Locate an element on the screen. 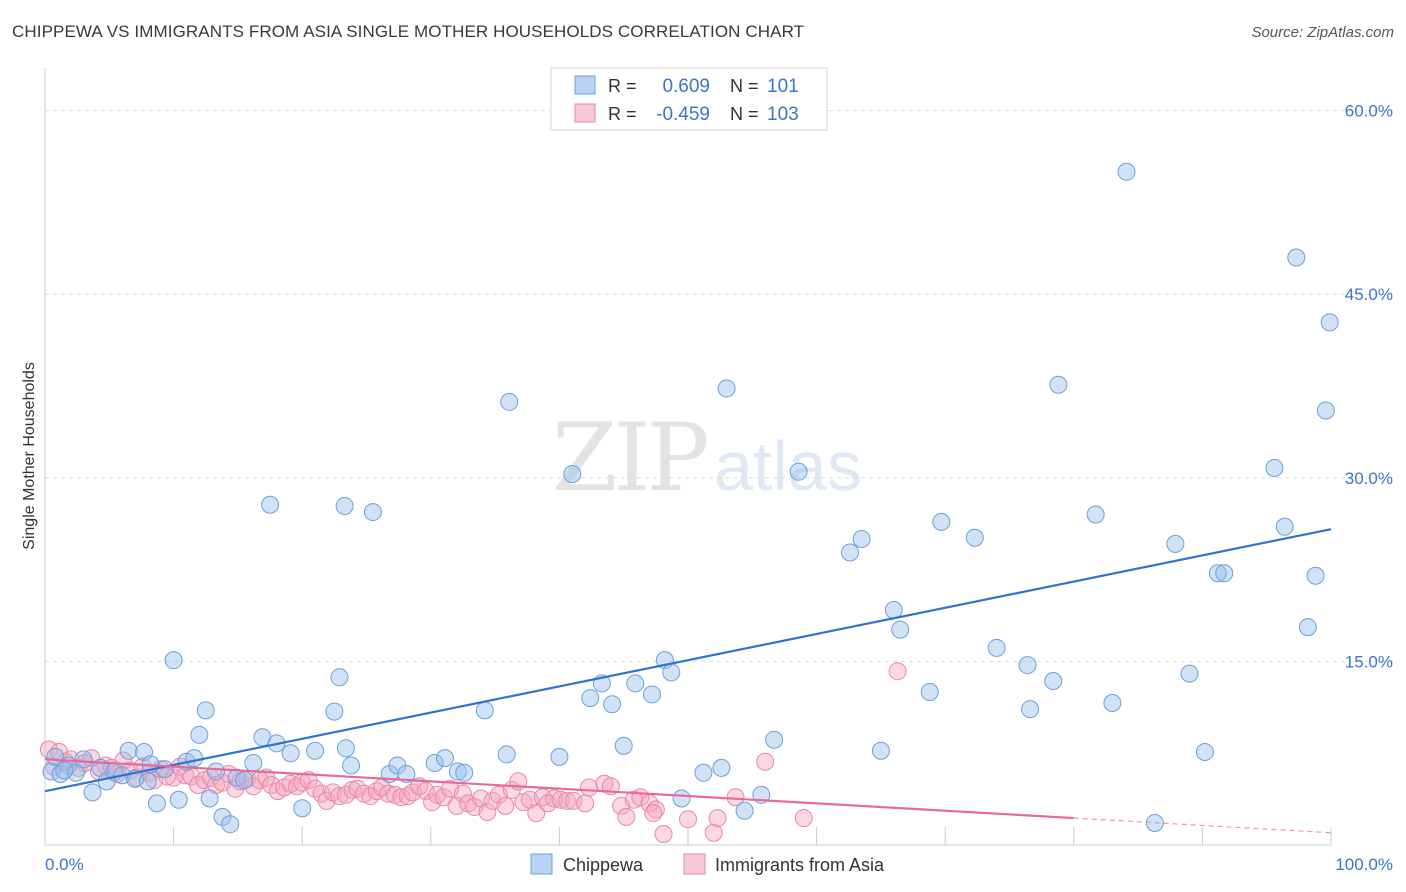 The image size is (1406, 892). series-immigrants-from-asia is located at coordinates (473, 752).